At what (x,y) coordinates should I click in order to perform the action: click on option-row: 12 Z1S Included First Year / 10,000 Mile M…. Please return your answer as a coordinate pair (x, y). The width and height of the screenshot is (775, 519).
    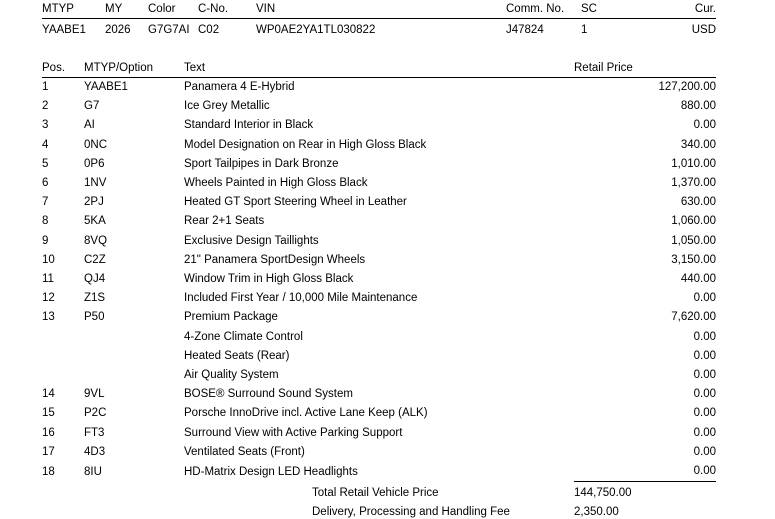
    Looking at the image, I should click on (379, 298).